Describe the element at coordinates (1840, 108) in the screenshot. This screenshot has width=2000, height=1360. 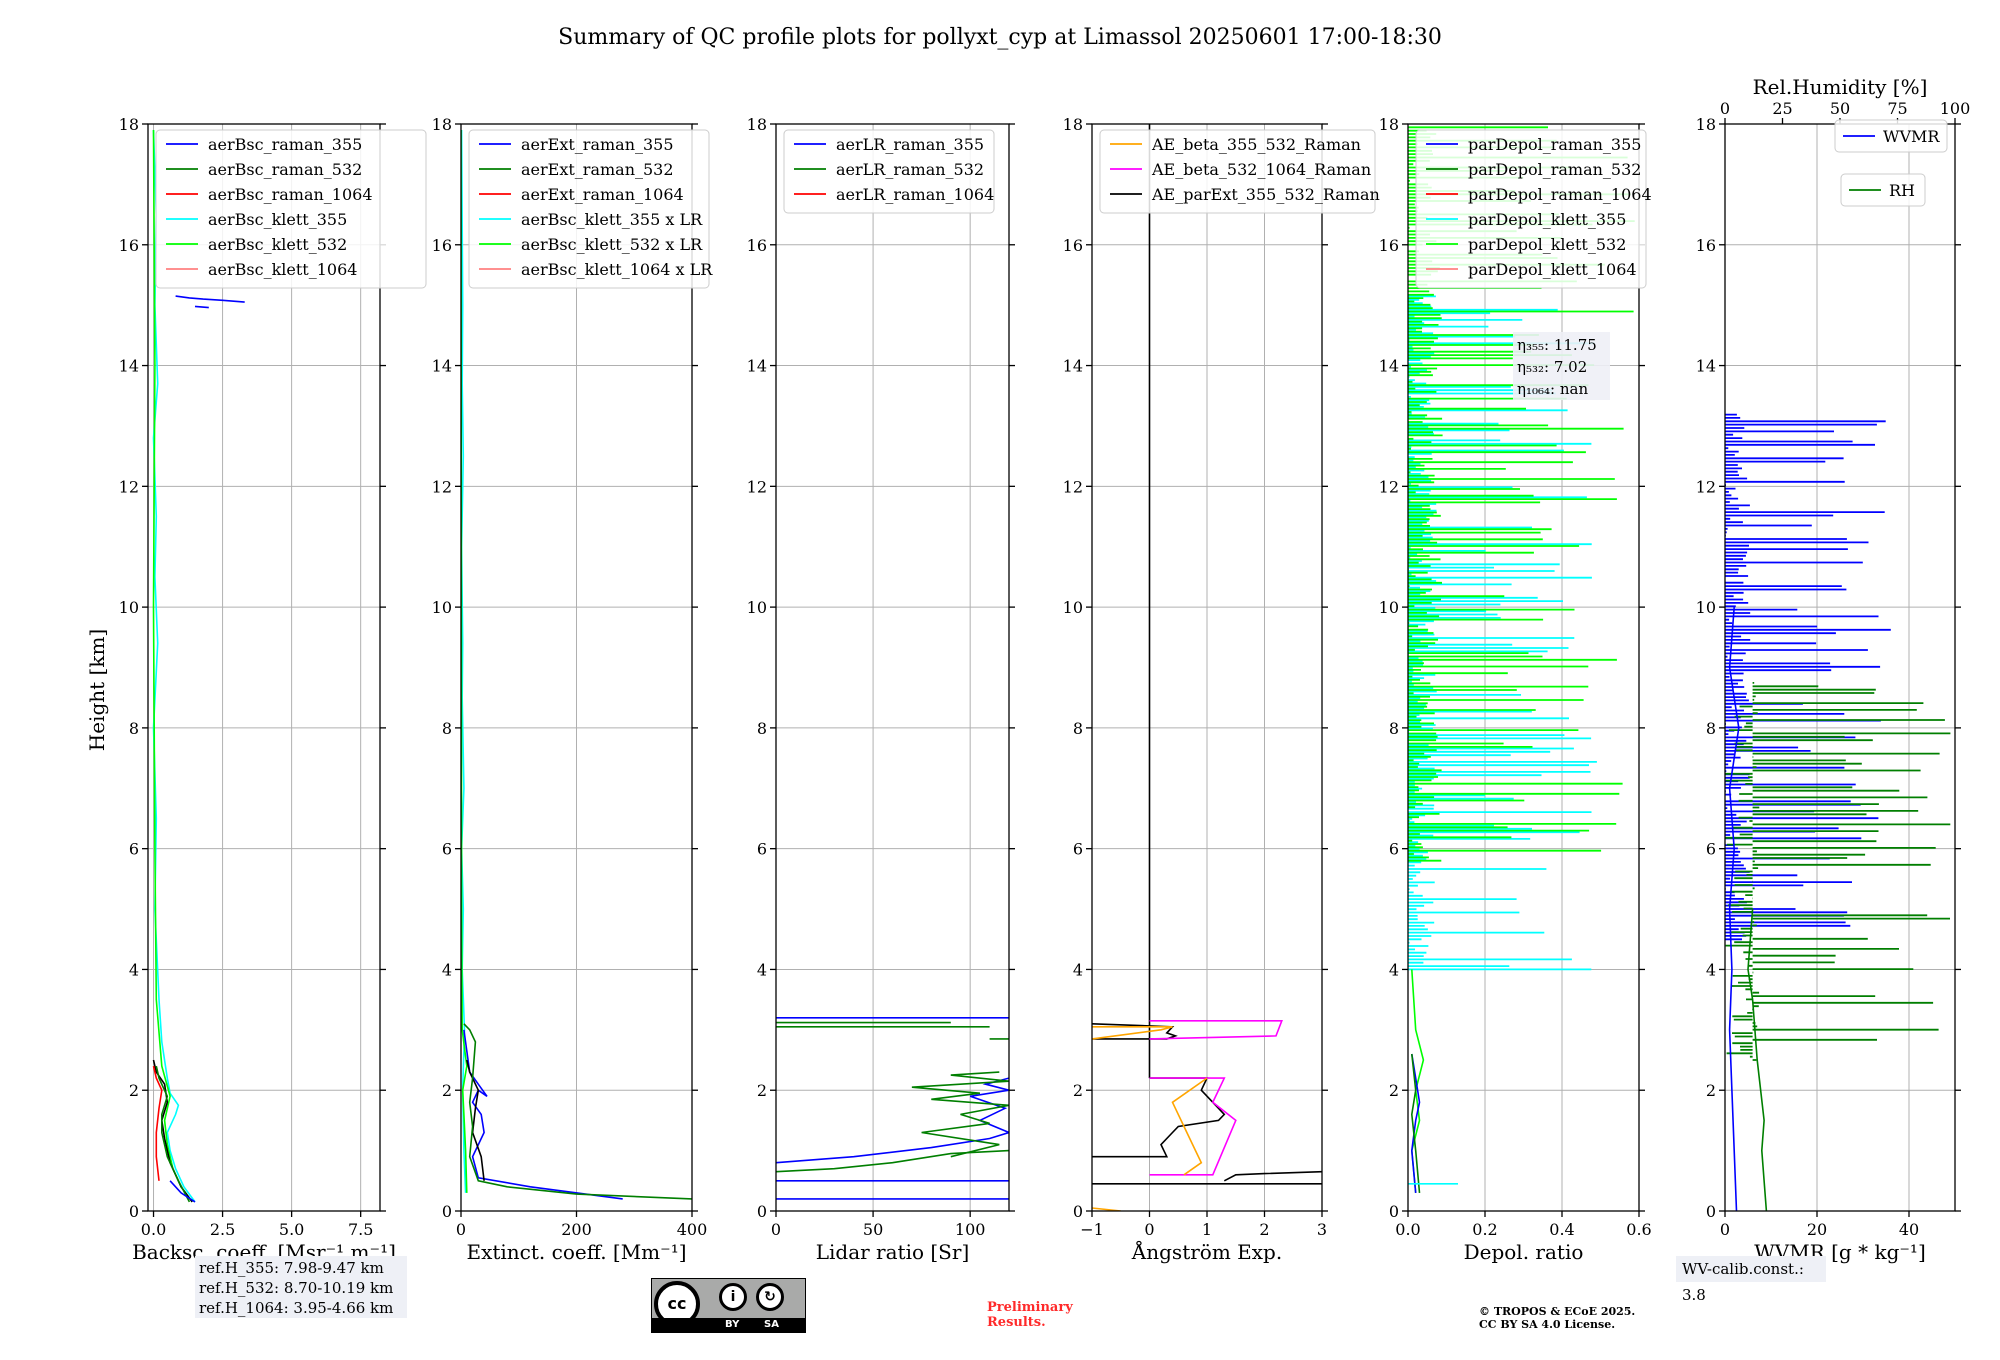
I see `wvmr-top-xtick-label: 50` at that location.